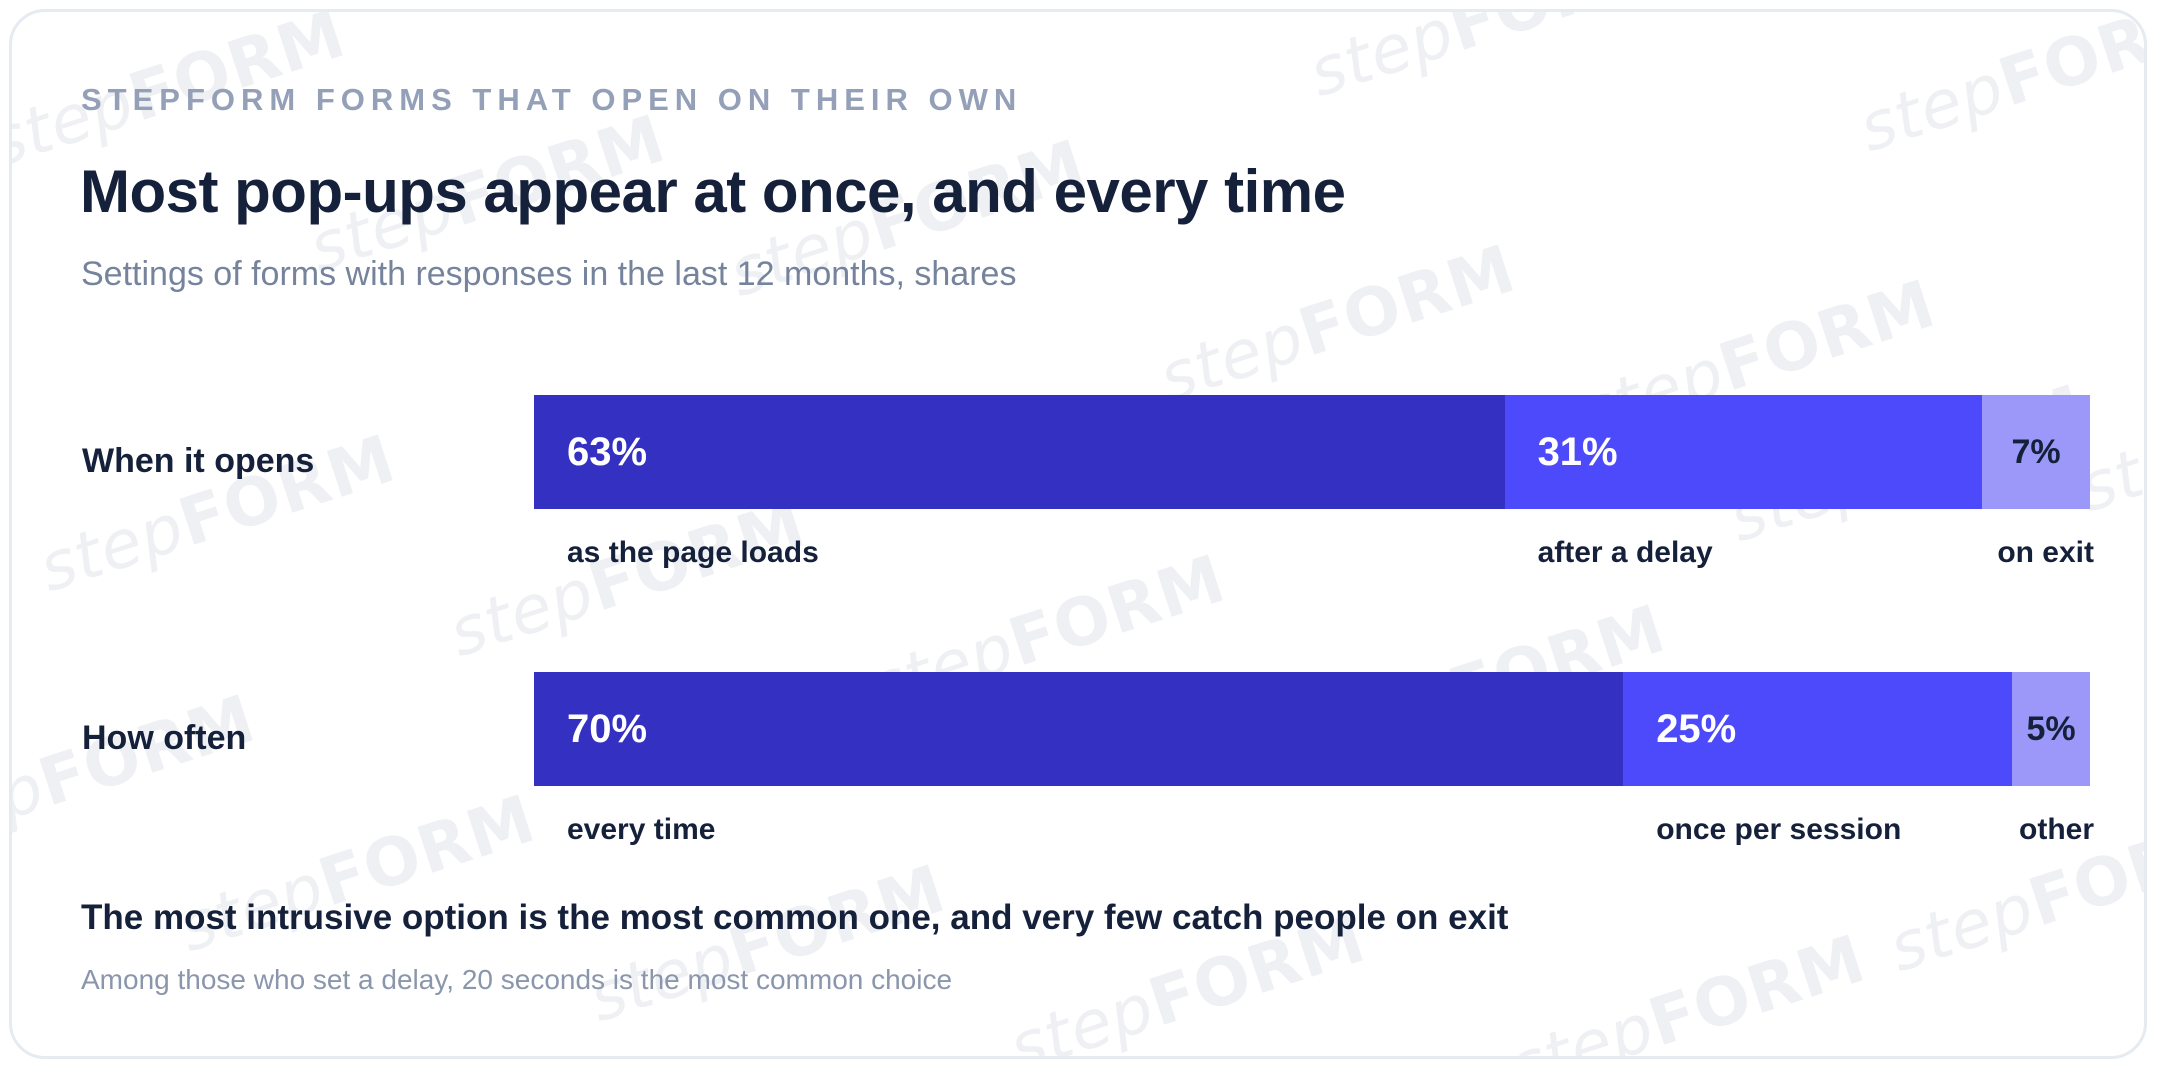 Image resolution: width=2160 pixels, height=1068 pixels. I want to click on segment-category-label: after a delay, so click(1625, 552).